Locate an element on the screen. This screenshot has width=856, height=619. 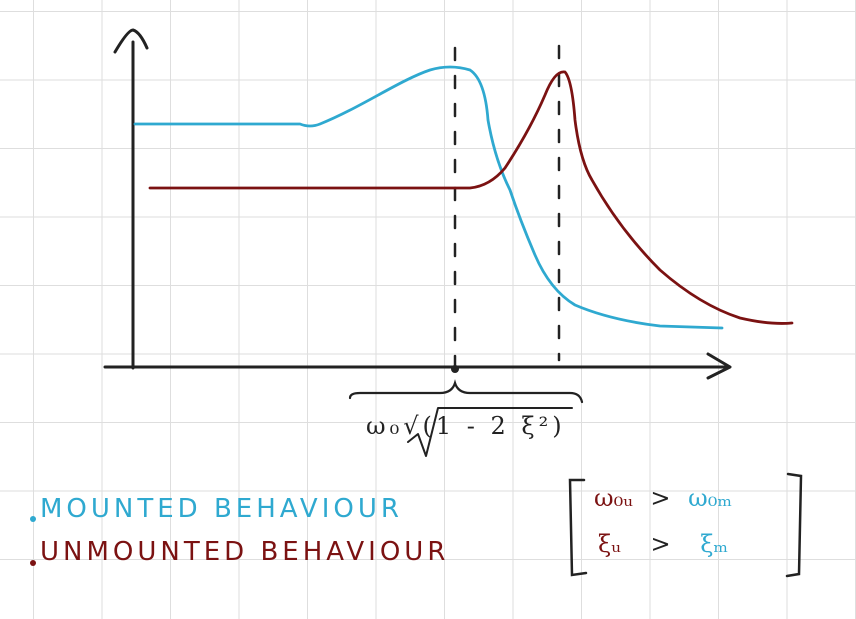
relation-op-frequency: > is located at coordinates (660, 498).